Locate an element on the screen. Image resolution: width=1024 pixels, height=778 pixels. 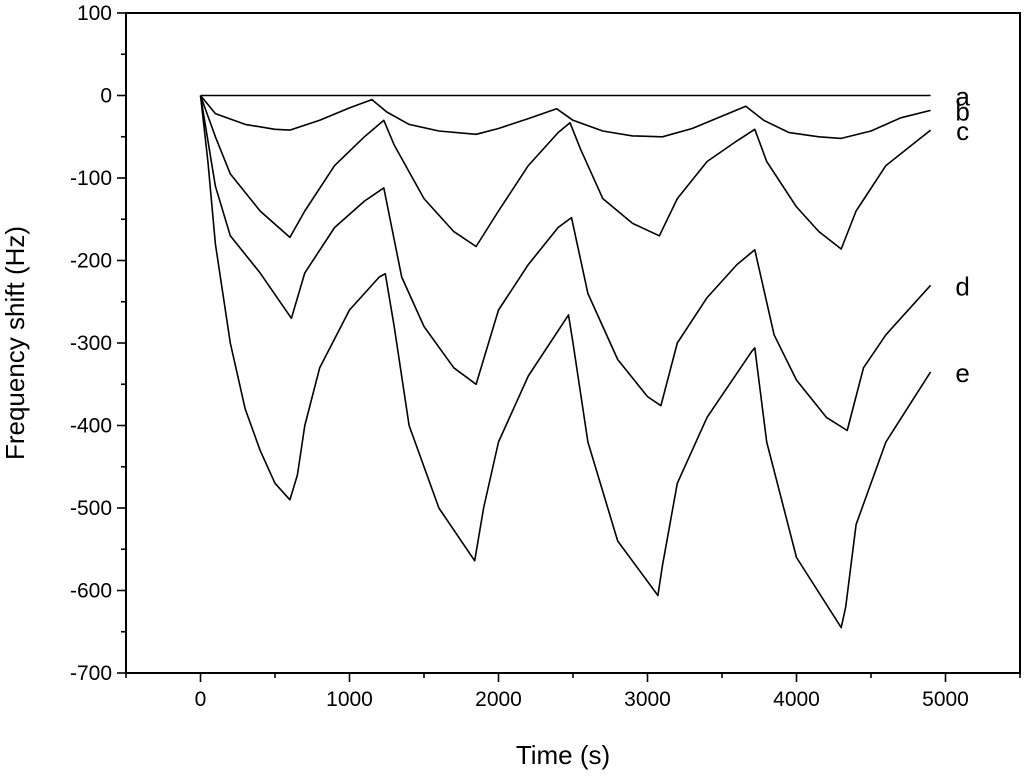
y-tick-label: -700 is located at coordinates (91, 673).